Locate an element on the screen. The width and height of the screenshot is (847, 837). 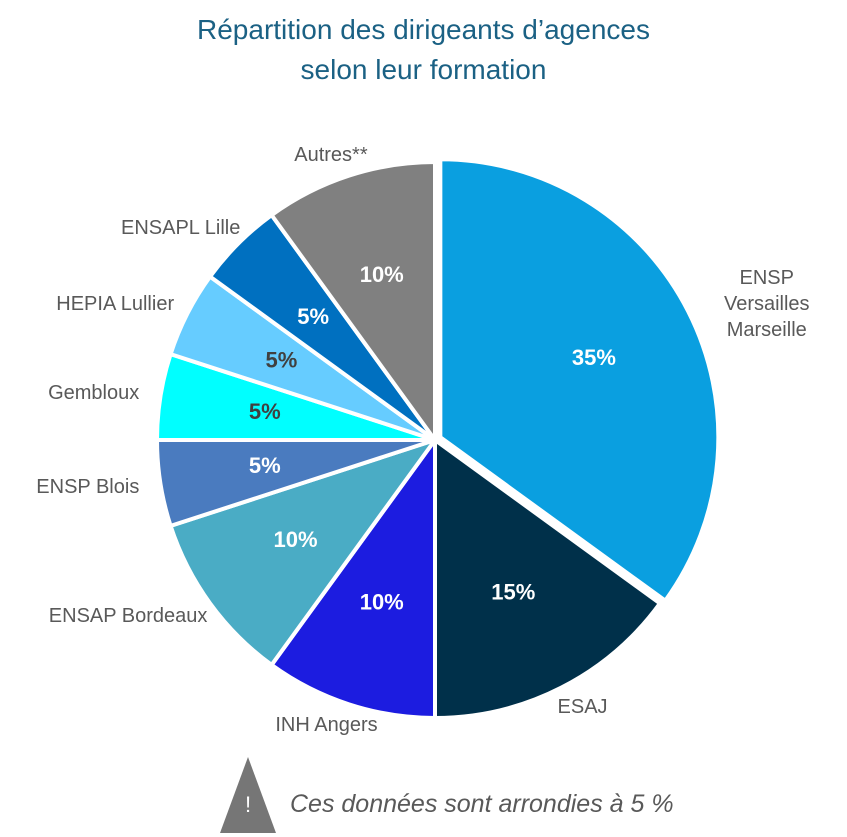
category-label: ENSP Blois is located at coordinates (88, 486).